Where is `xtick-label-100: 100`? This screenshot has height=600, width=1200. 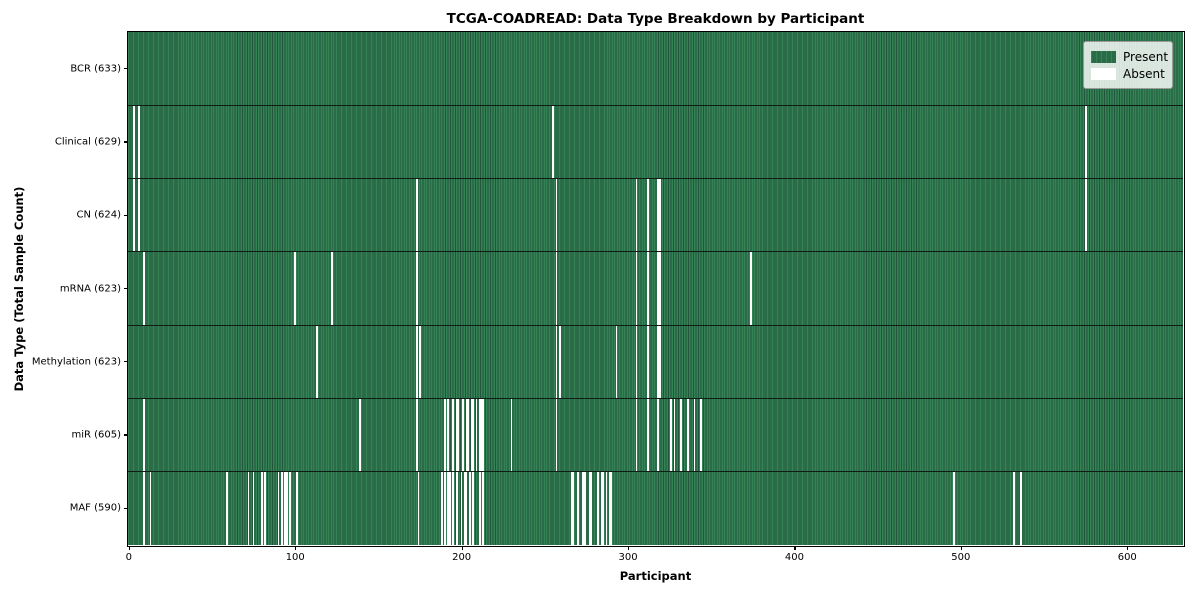
xtick-label-100: 100 is located at coordinates (295, 557).